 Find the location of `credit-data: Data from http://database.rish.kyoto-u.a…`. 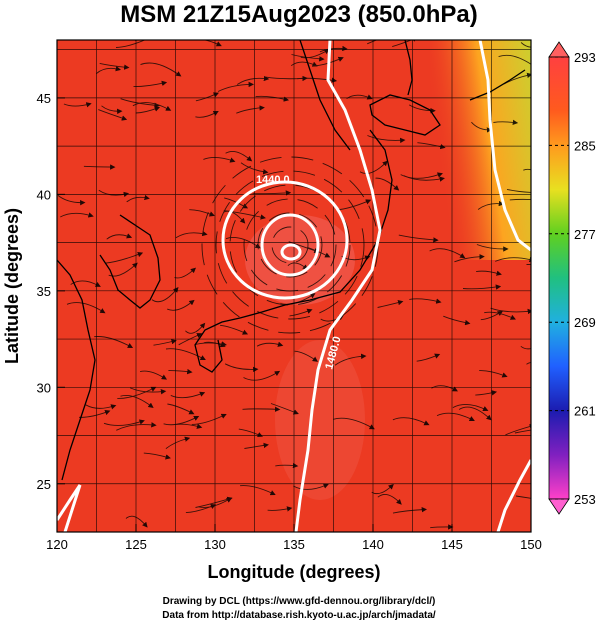

credit-data: Data from http://database.rish.kyoto-u.a… is located at coordinates (299, 615).